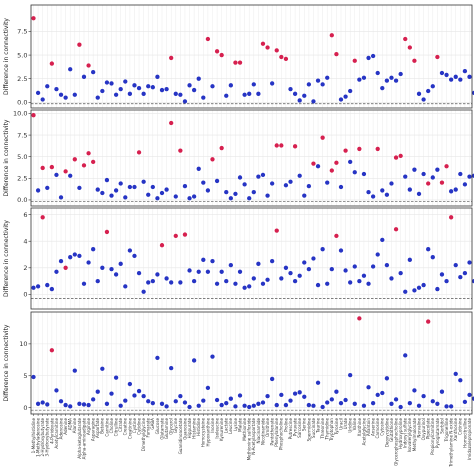  I want to click on x-tick-label: Pipecolate, so click(428, 429).